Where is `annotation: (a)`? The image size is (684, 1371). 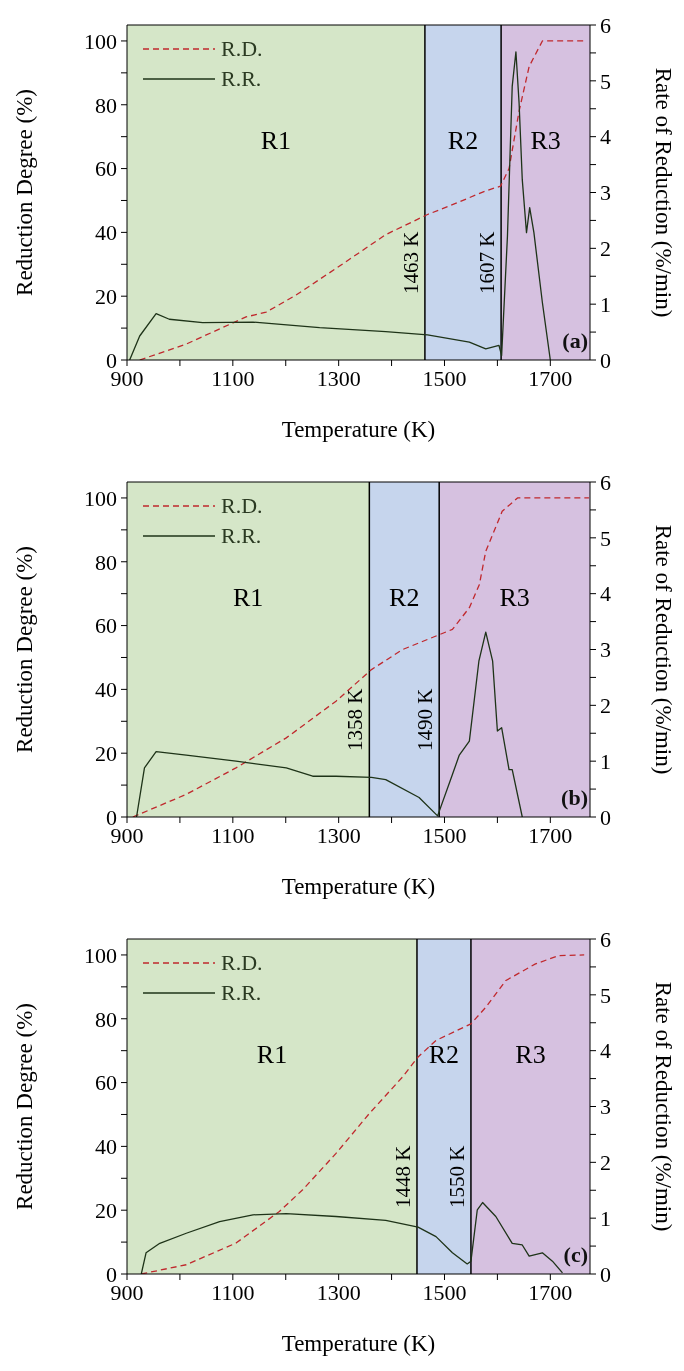
annotation: (a) is located at coordinates (575, 341).